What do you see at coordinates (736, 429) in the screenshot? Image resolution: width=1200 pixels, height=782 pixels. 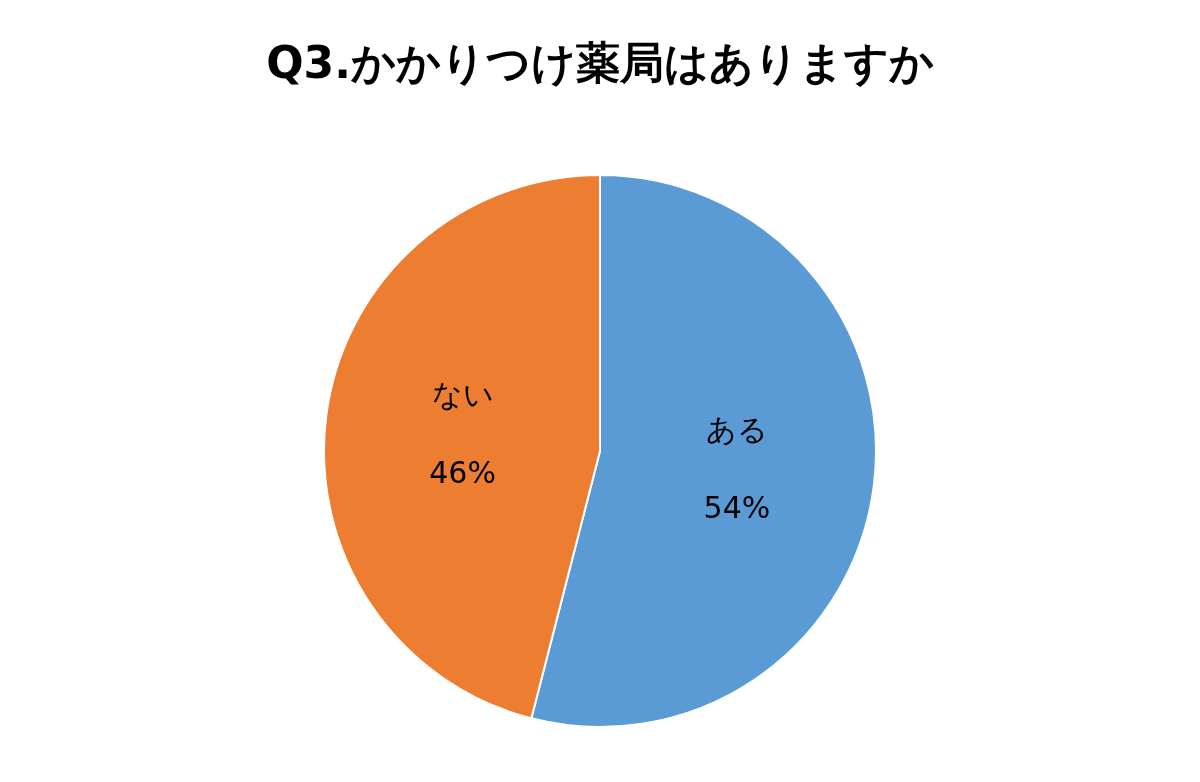 I see `slice-label: ある` at bounding box center [736, 429].